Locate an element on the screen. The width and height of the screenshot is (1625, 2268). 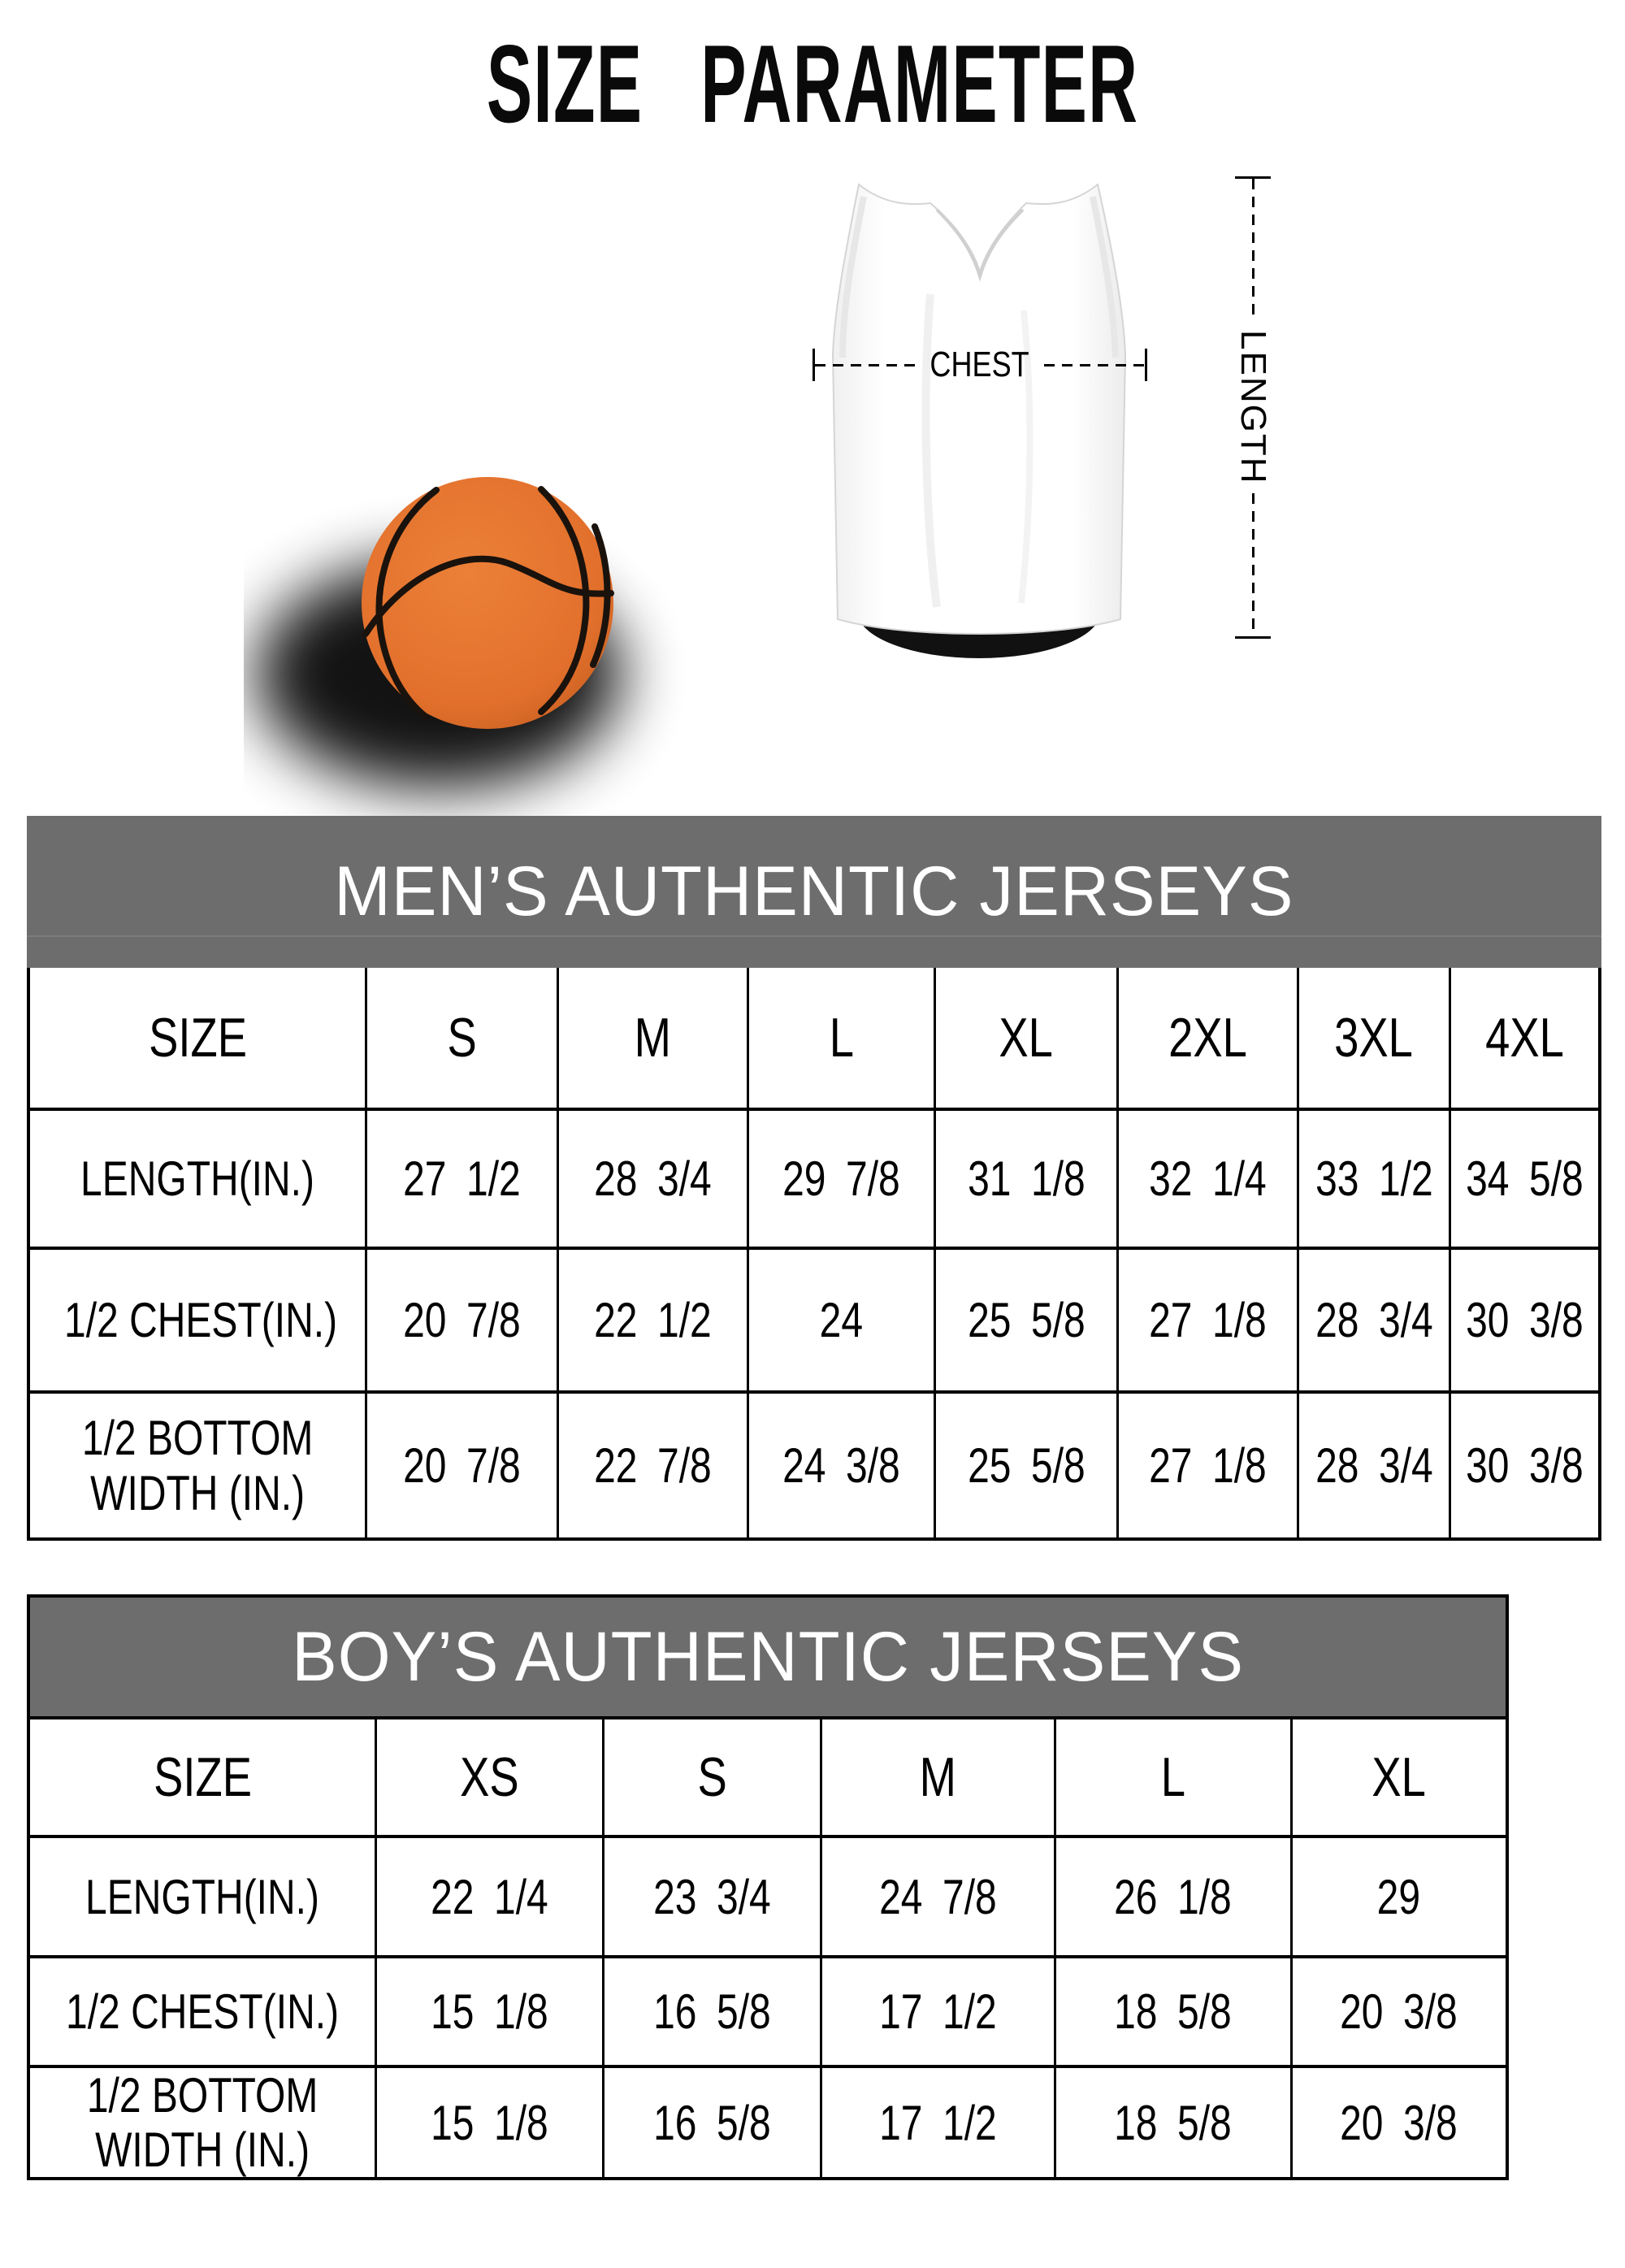
size-value: 29 7/8 is located at coordinates (842, 1178).